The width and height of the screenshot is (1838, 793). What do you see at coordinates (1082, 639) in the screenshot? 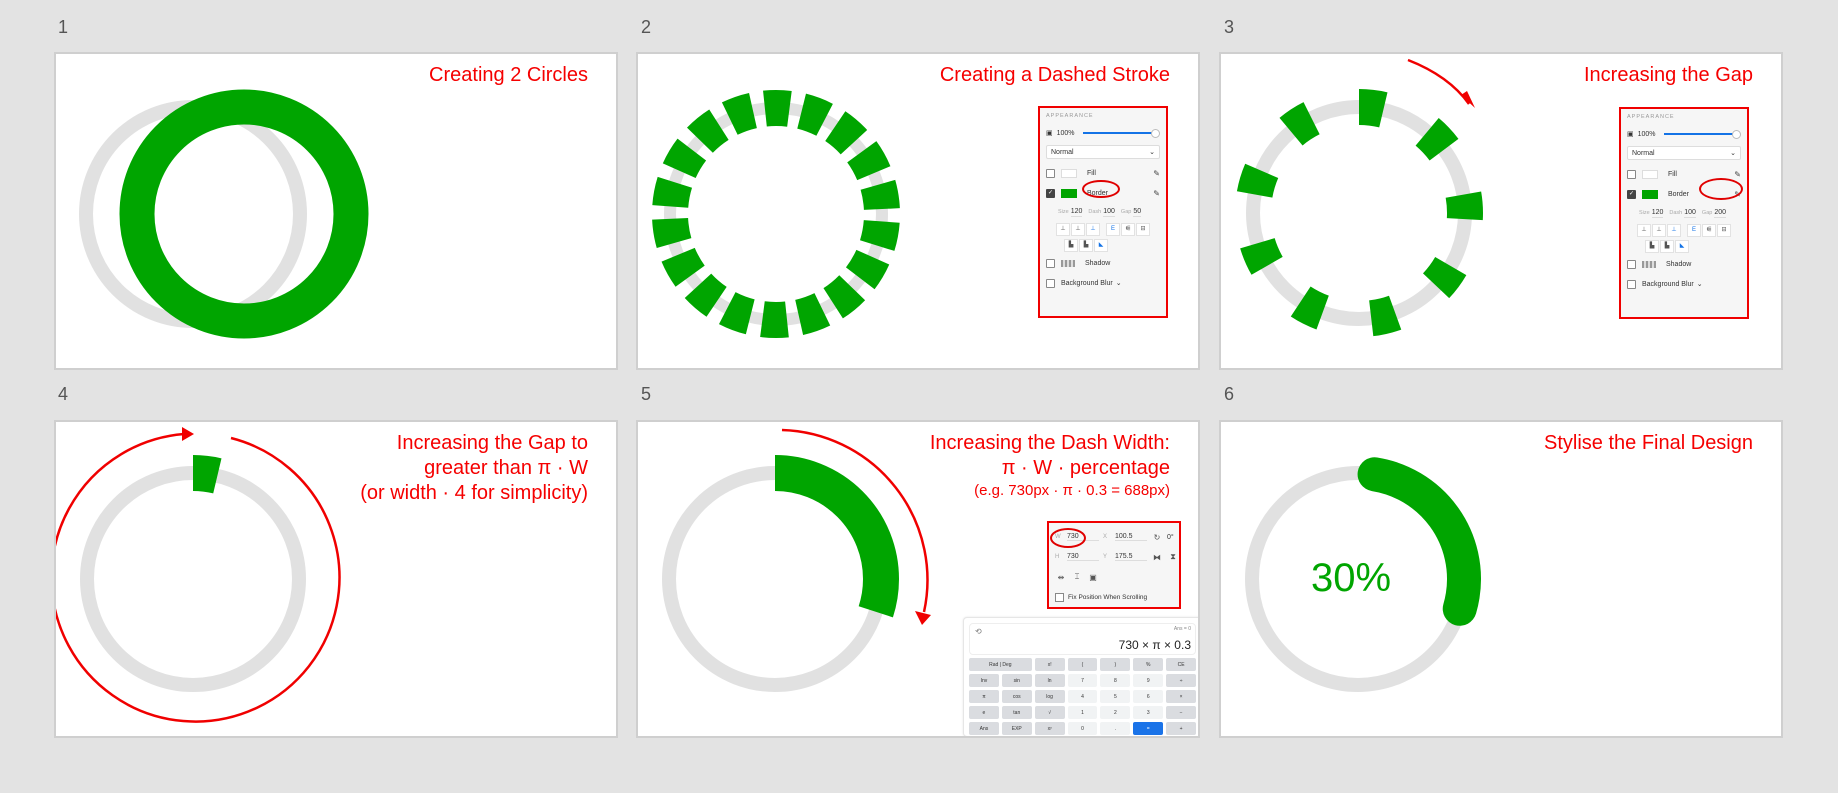
I see `calculator-display: ⟲ Ans = 0 730 × π × 0.3` at bounding box center [1082, 639].